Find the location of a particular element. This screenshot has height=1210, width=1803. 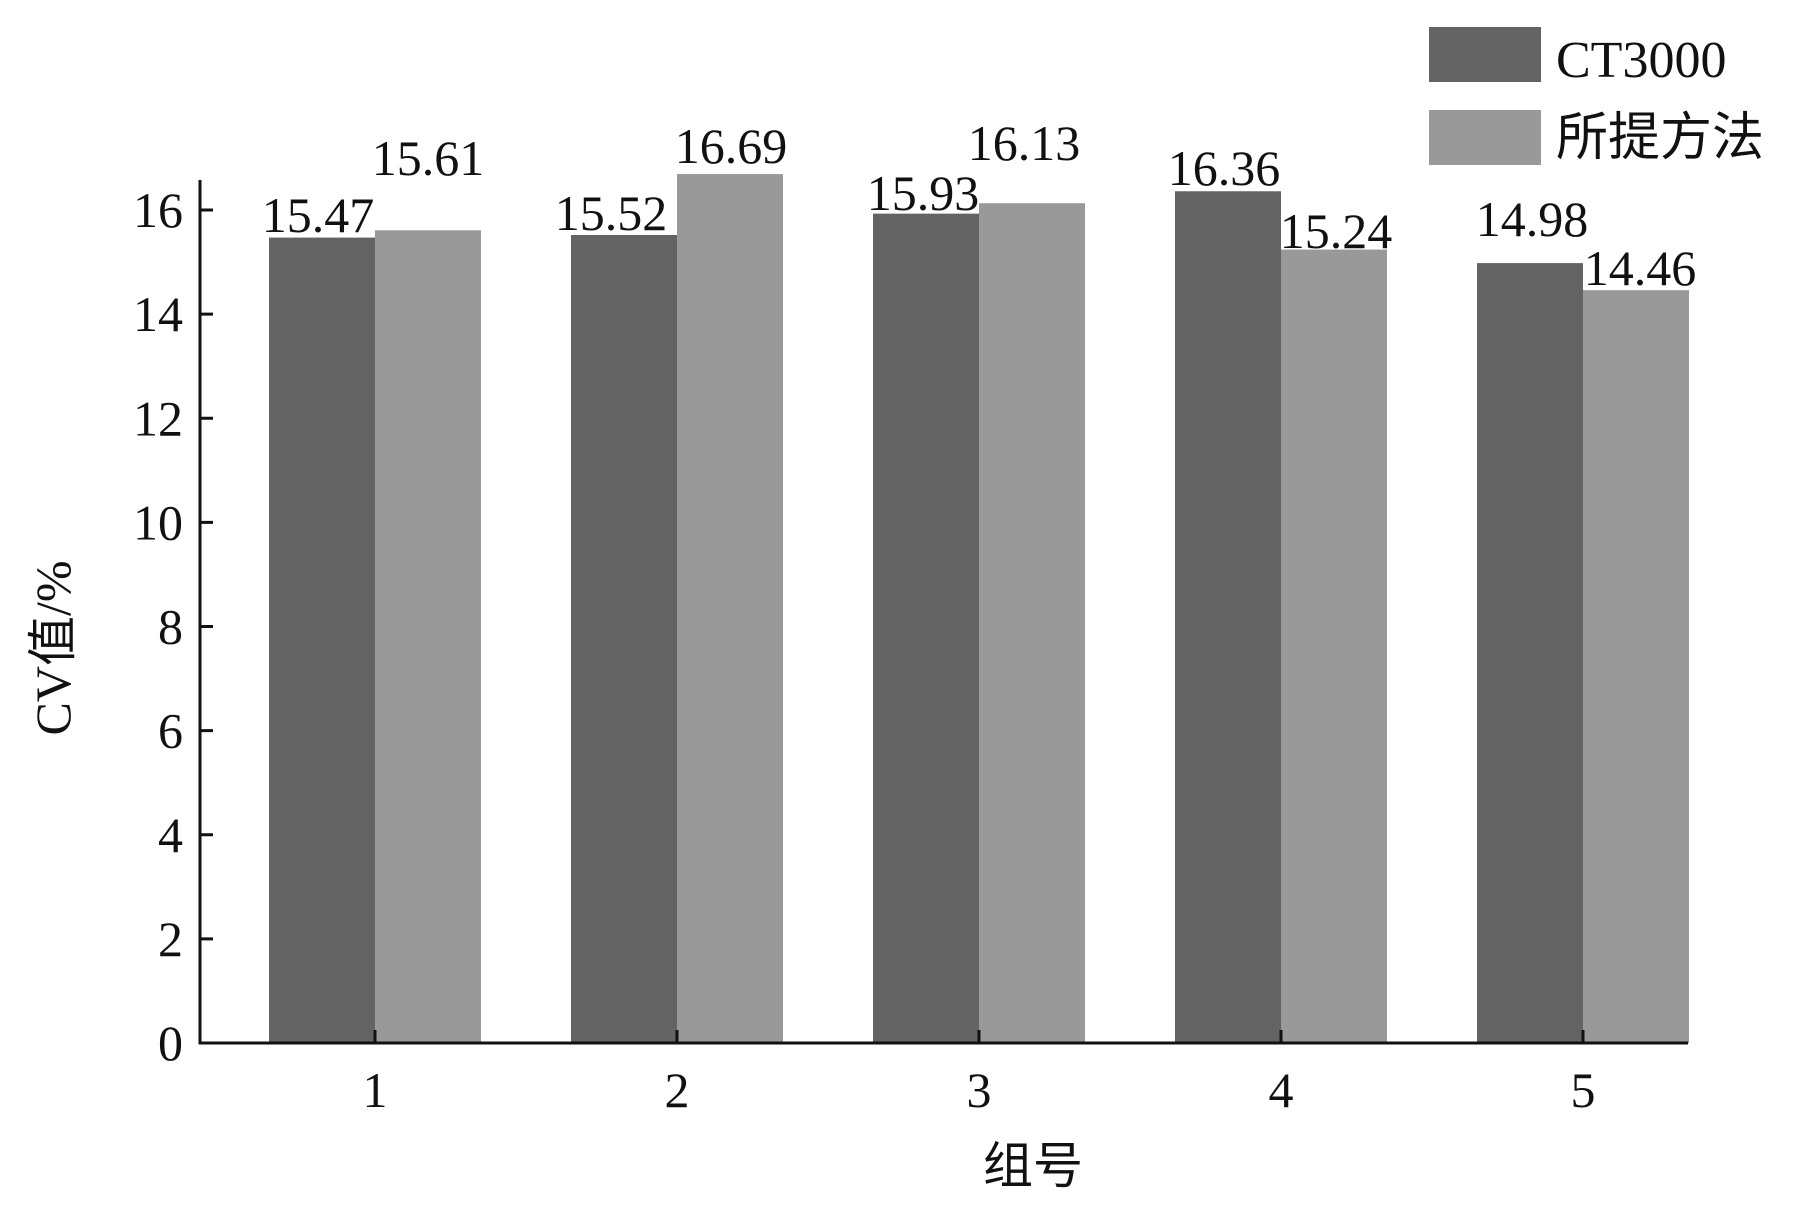

x-tick-label-4: 4 is located at coordinates (1281, 1090).